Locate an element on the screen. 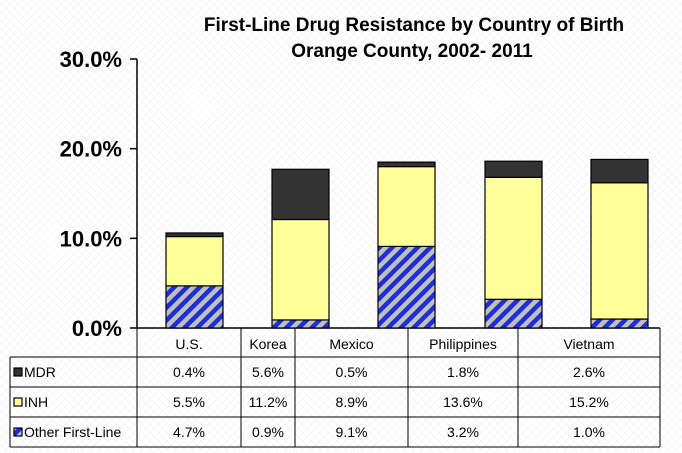 Image resolution: width=682 pixels, height=453 pixels. data-label-other-first-line-vietnam: 1.0% is located at coordinates (589, 432).